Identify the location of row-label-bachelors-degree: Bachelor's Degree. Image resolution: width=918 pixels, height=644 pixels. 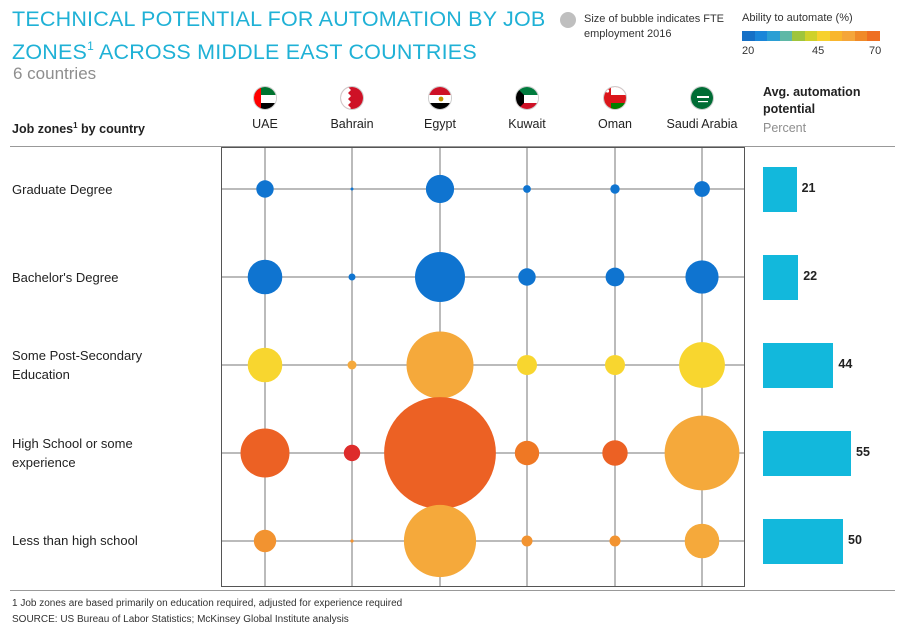
(65, 277).